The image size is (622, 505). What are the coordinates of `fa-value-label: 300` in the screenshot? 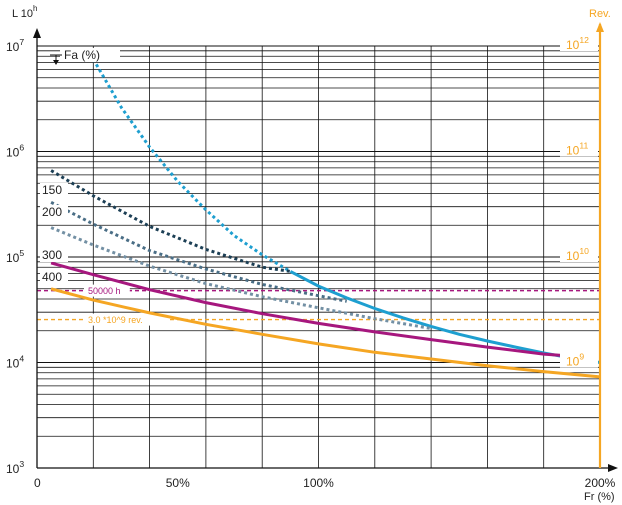 It's located at (52, 255).